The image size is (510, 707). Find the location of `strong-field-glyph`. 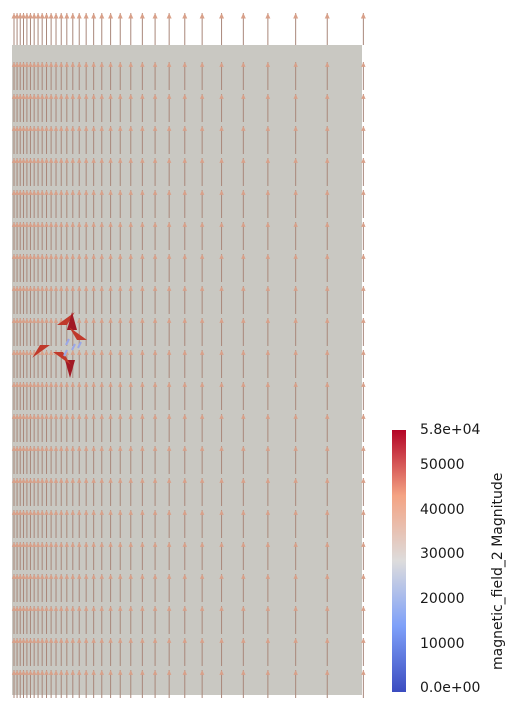

strong-field-glyph is located at coordinates (78, 333).